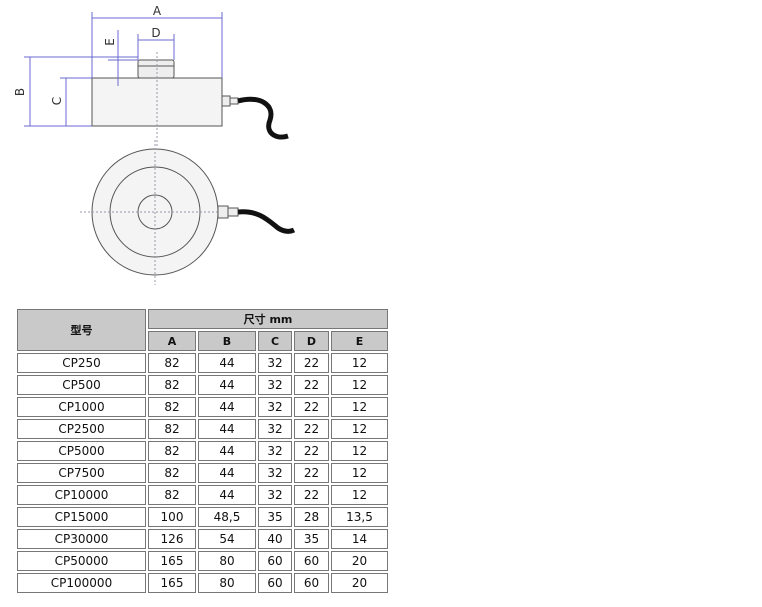 Image resolution: width=762 pixels, height=607 pixels. What do you see at coordinates (359, 517) in the screenshot?
I see `cell: 13,5` at bounding box center [359, 517].